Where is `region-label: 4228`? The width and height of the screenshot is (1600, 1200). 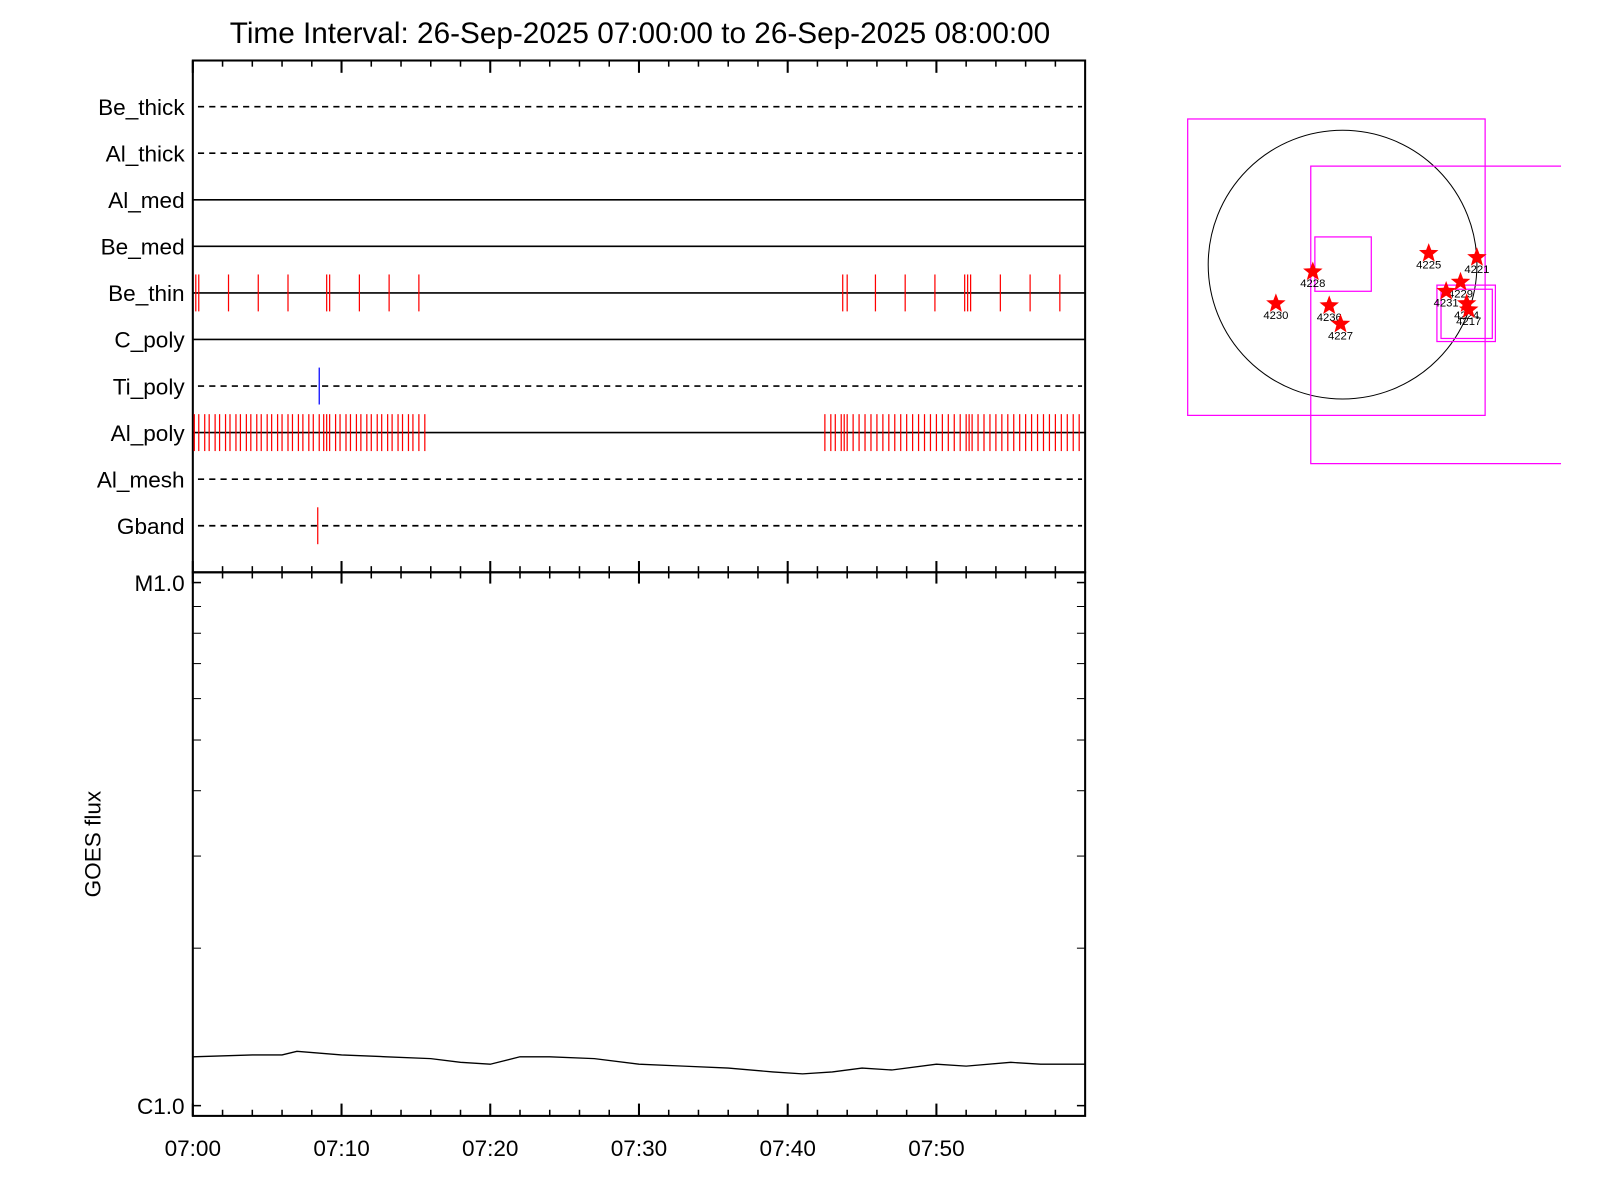 region-label: 4228 is located at coordinates (1312, 284).